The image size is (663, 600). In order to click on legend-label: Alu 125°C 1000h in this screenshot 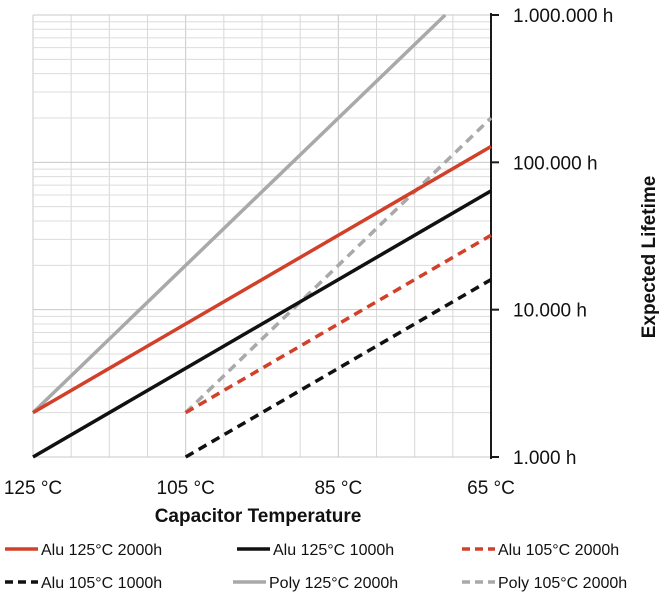, I will do `click(333, 550)`.